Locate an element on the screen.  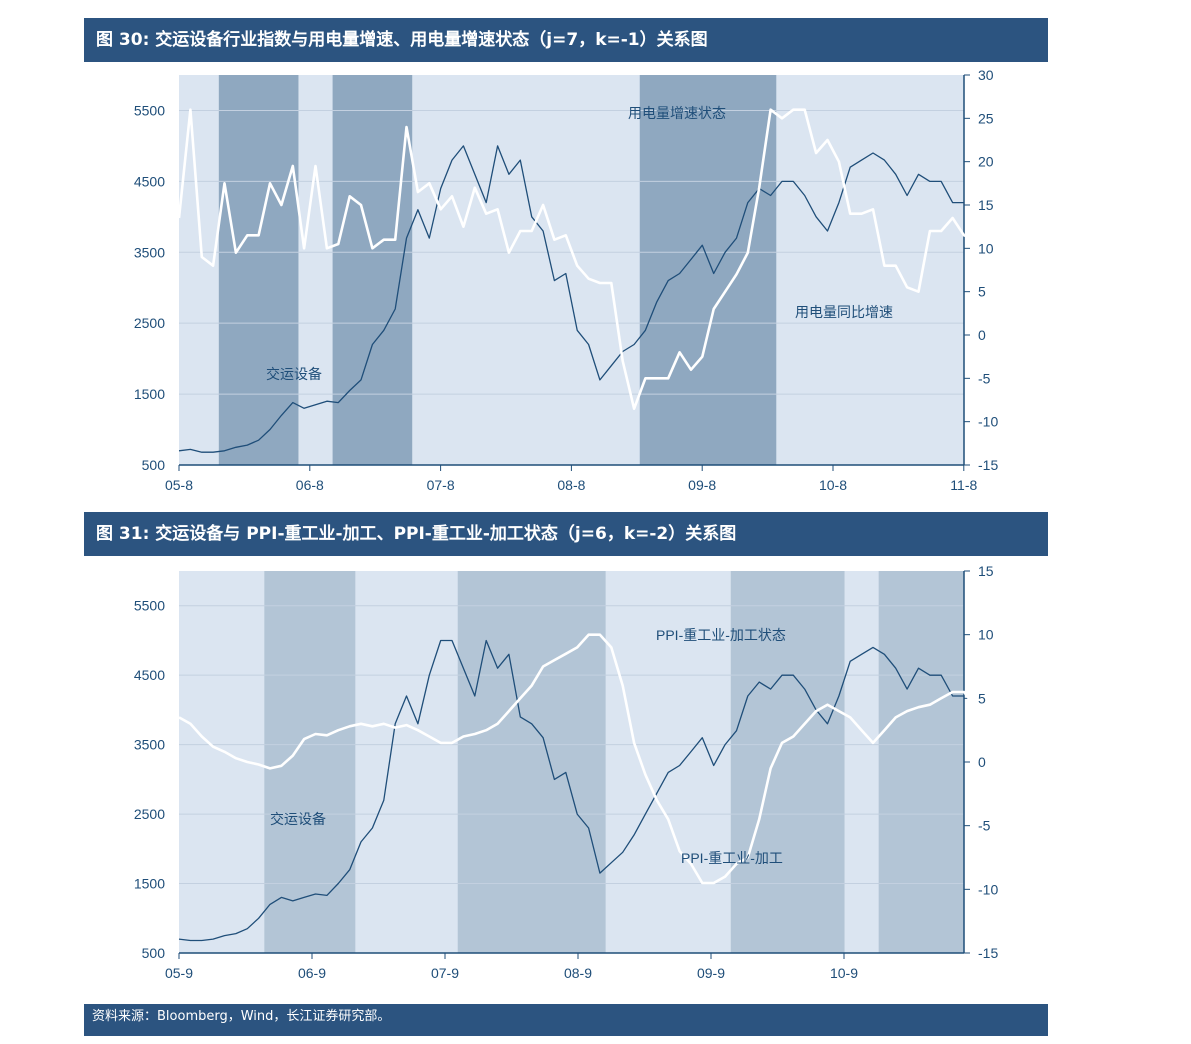
y-right-tick-label: 20 is located at coordinates (986, 162).